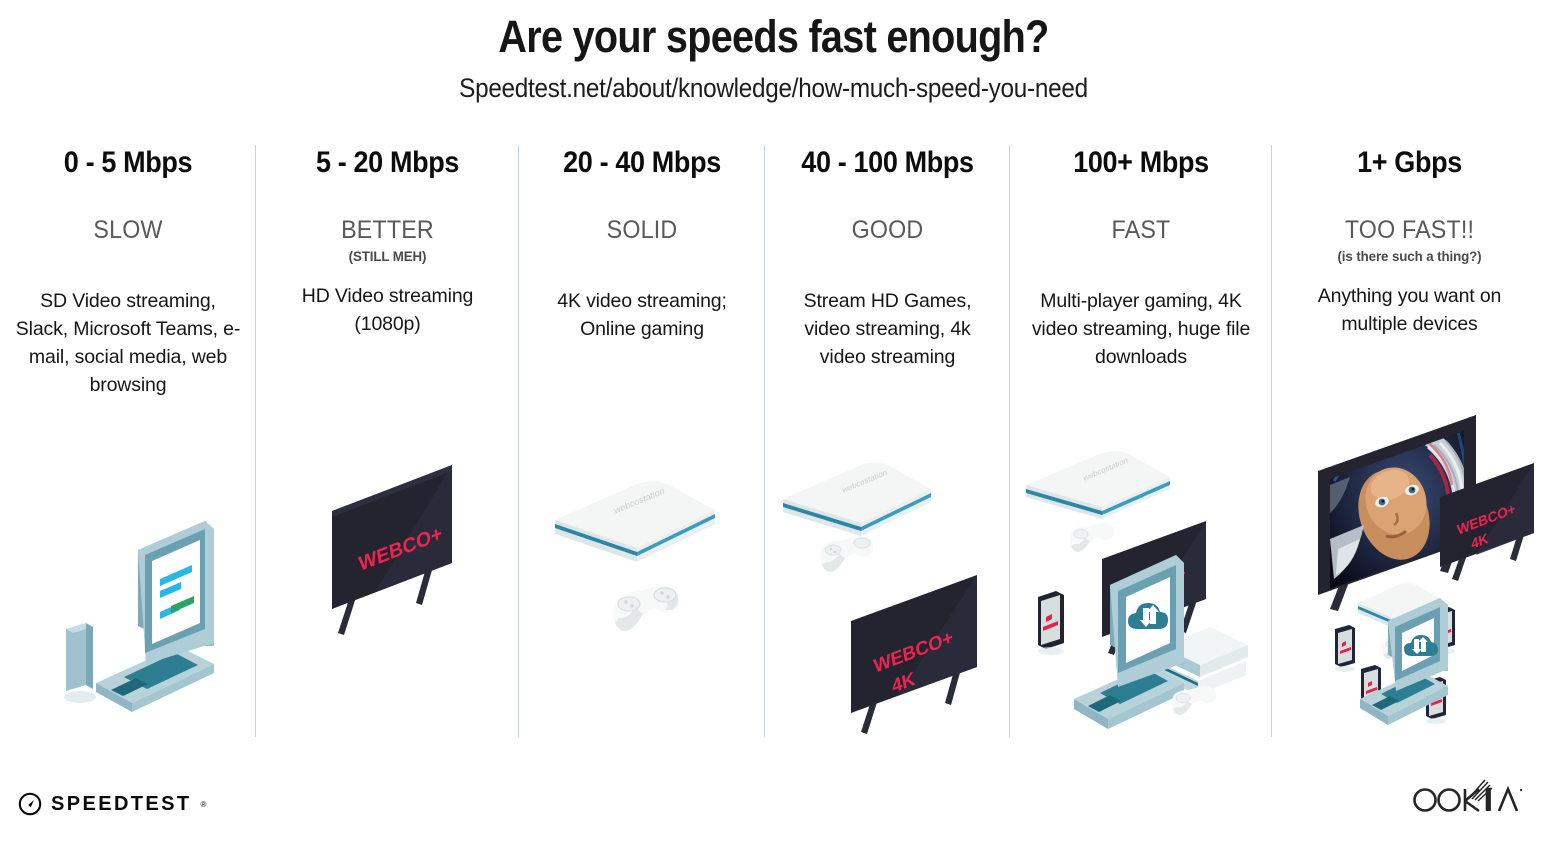  I want to click on illustration-multi-device: webcostation WEBCO+, so click(1141, 596).